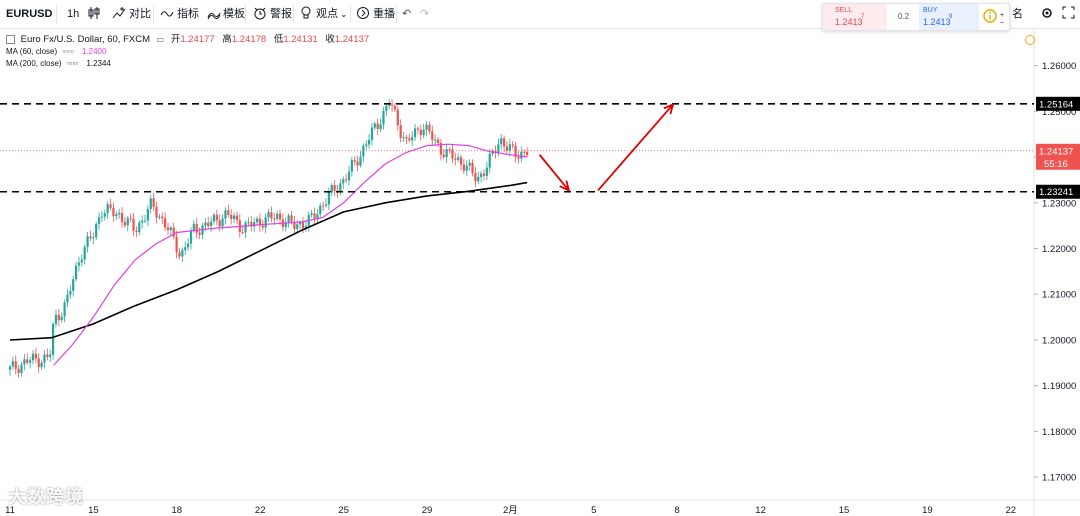  I want to click on gear-icon, so click(1047, 15).